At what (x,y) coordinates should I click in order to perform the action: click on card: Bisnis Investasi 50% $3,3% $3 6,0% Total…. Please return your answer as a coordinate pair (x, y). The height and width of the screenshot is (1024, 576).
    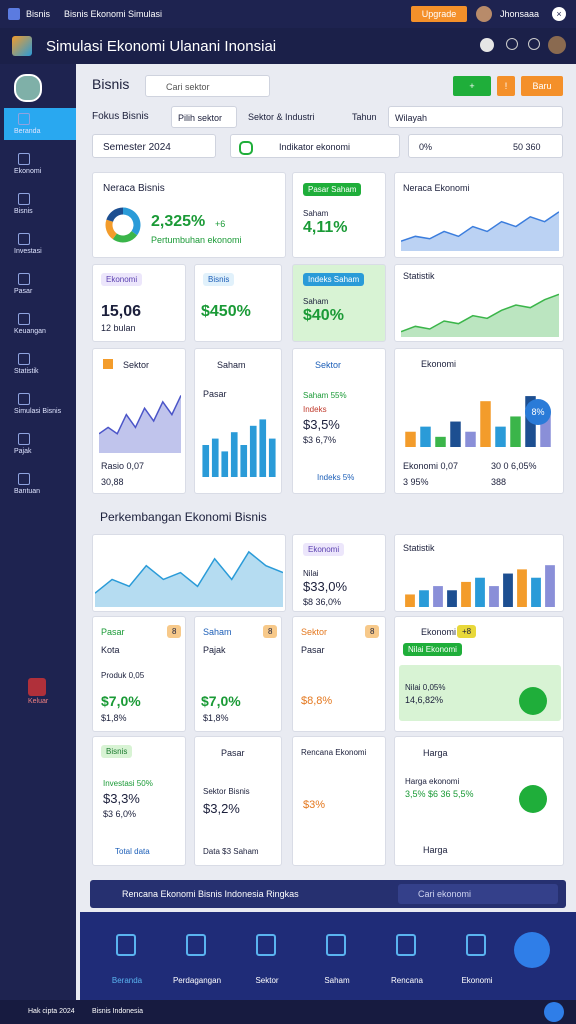
    Looking at the image, I should click on (139, 801).